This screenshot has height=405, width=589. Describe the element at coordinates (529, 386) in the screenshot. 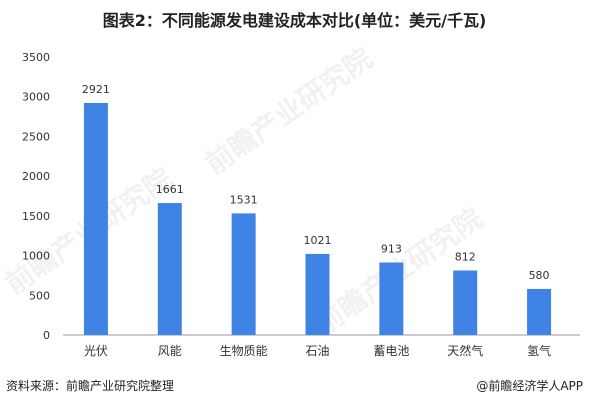

I see `brand-note: @前瞻经济学人APP` at that location.